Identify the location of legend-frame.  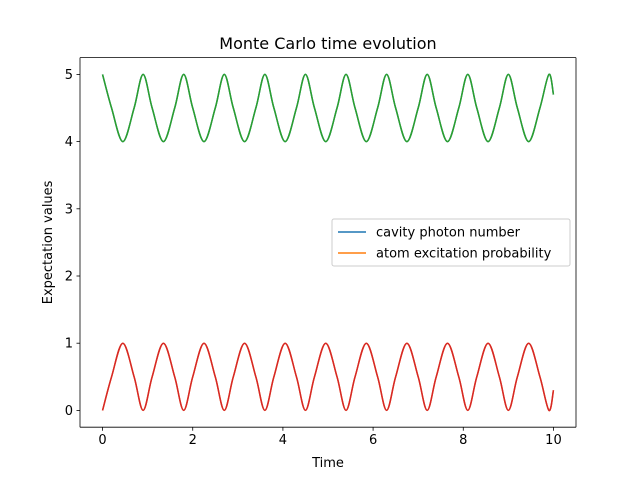
(451, 242).